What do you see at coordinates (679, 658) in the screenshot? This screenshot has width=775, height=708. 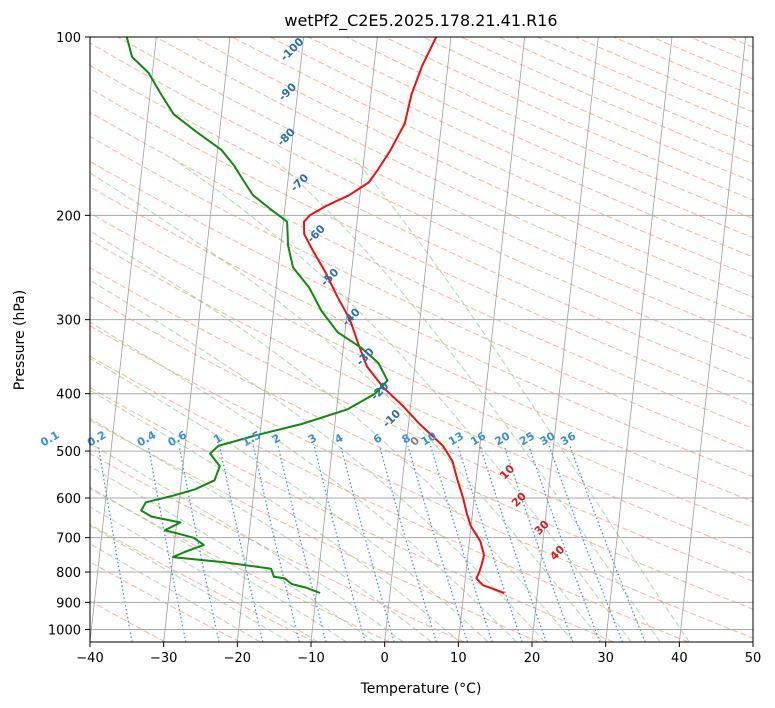 I see `x-tick-label: 40` at bounding box center [679, 658].